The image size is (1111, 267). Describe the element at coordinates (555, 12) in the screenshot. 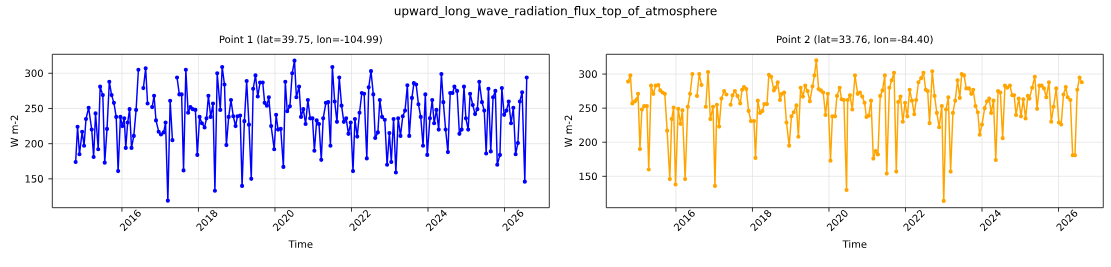

I see `text: upward_long_wave_radiation_flux_top_of_atmosphere` at that location.